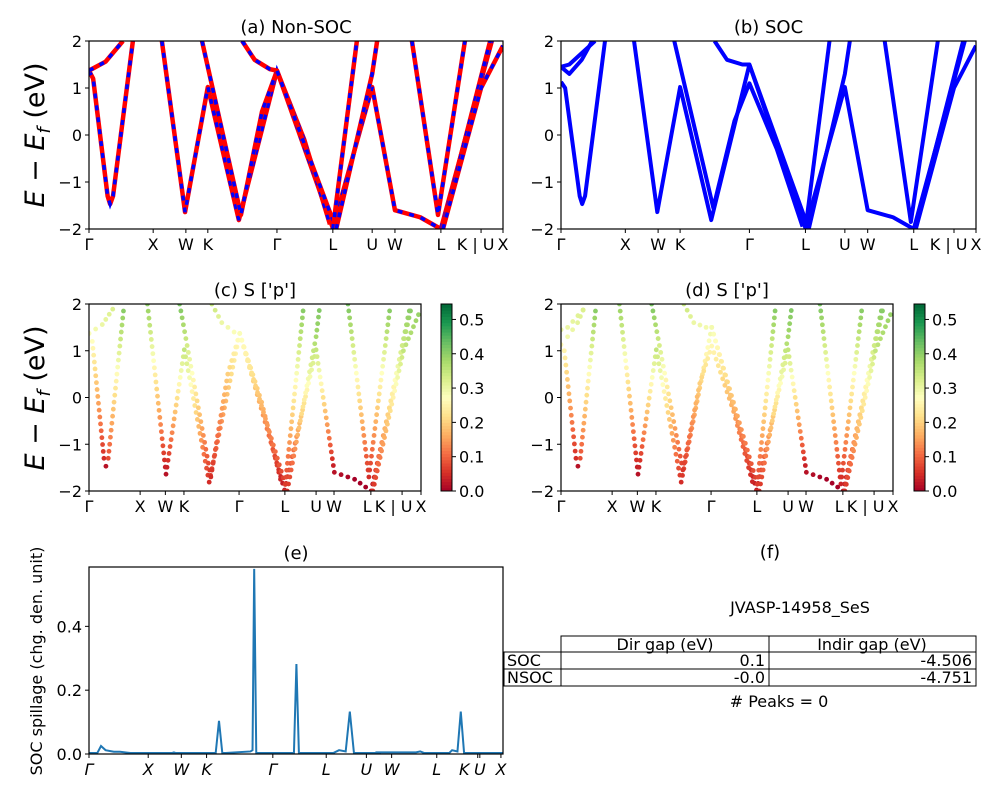 This screenshot has height=800, width=1000. Describe the element at coordinates (35, 434) in the screenshot. I see `ylabel-main: E − E` at that location.